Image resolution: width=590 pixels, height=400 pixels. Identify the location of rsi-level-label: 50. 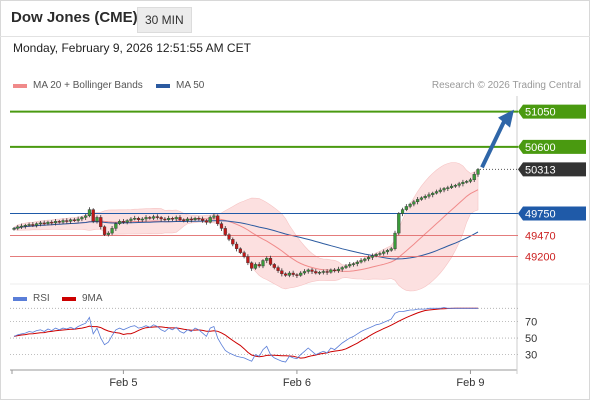
(531, 339).